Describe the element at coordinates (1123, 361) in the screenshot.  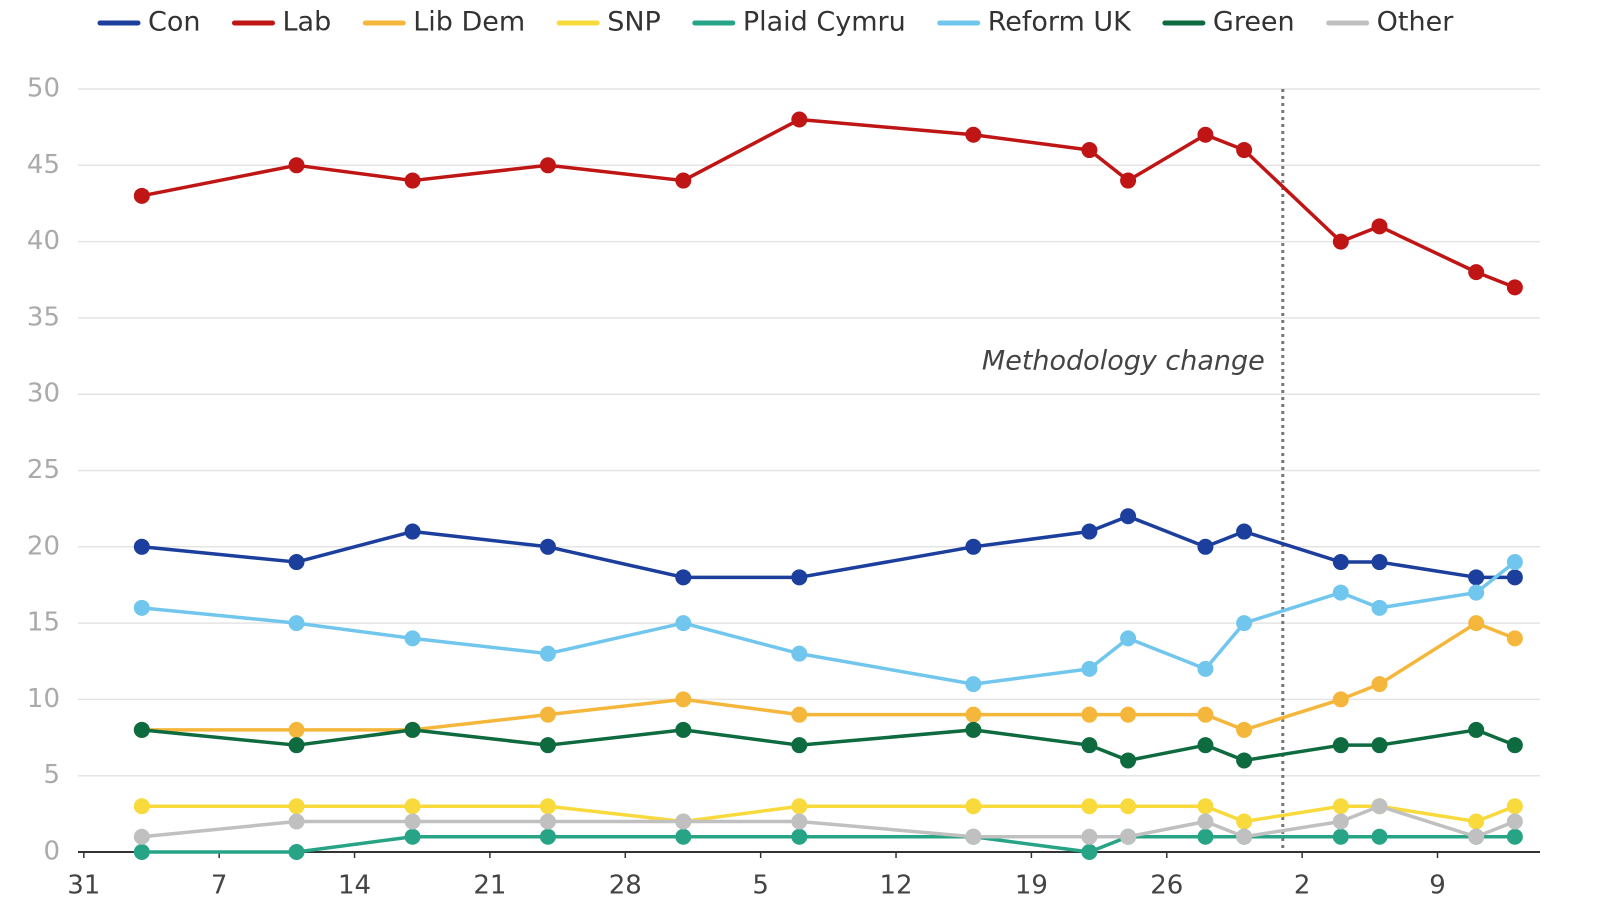
I see `annotation-text: Methodology change` at that location.